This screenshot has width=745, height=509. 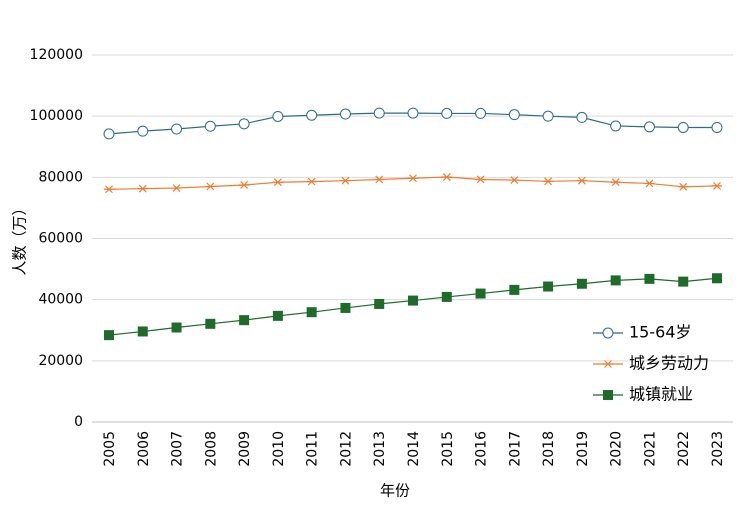 I want to click on x-tick-label: 2014, so click(x=414, y=449).